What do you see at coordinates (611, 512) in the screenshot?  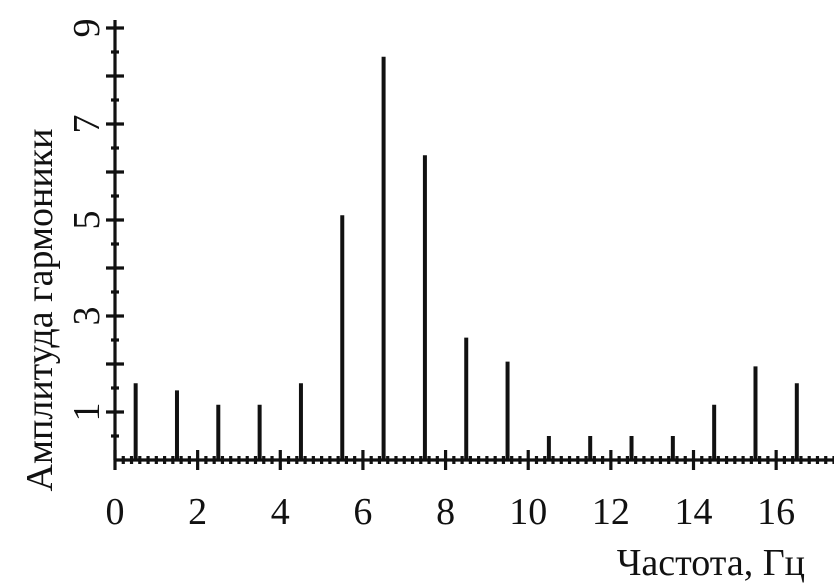 I see `x-tick-label: 12` at bounding box center [611, 512].